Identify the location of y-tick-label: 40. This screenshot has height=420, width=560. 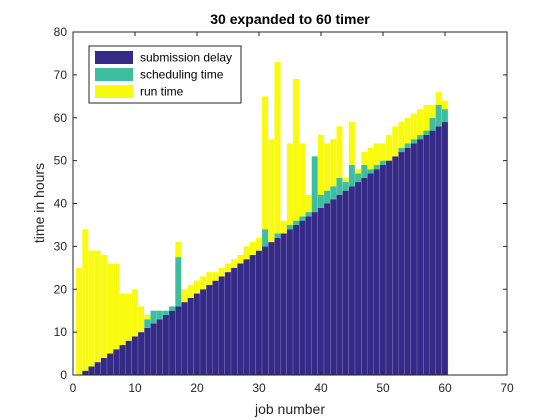
(61, 204).